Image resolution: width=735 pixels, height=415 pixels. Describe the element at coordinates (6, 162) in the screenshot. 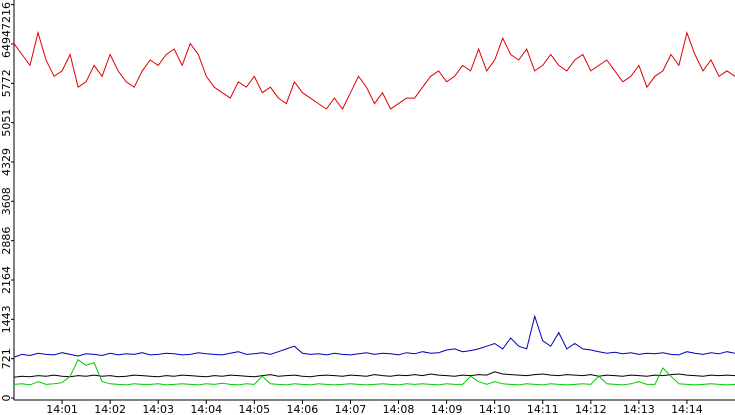

I see `y-tick-label: 4329` at that location.